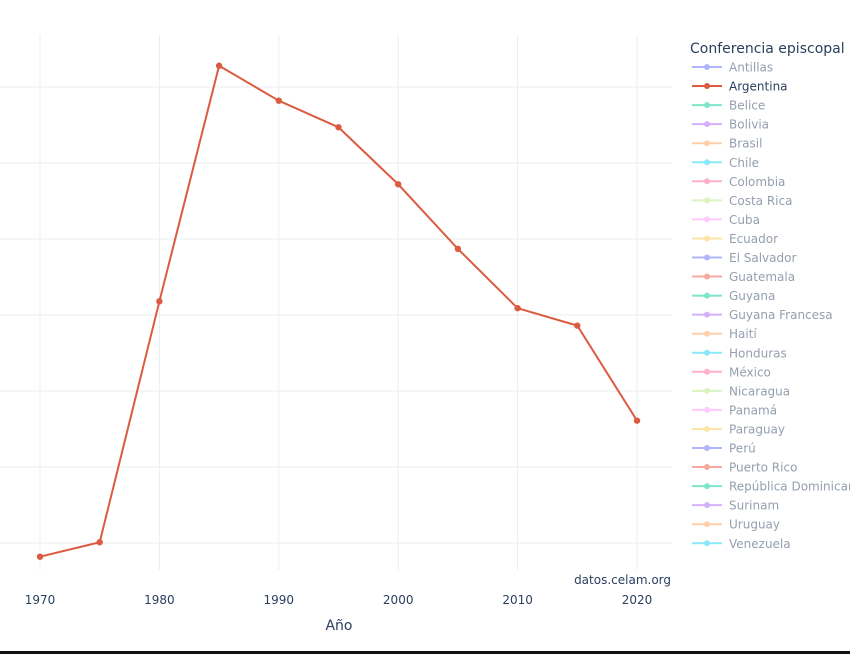  What do you see at coordinates (747, 106) in the screenshot?
I see `legend-label: Belice` at bounding box center [747, 106].